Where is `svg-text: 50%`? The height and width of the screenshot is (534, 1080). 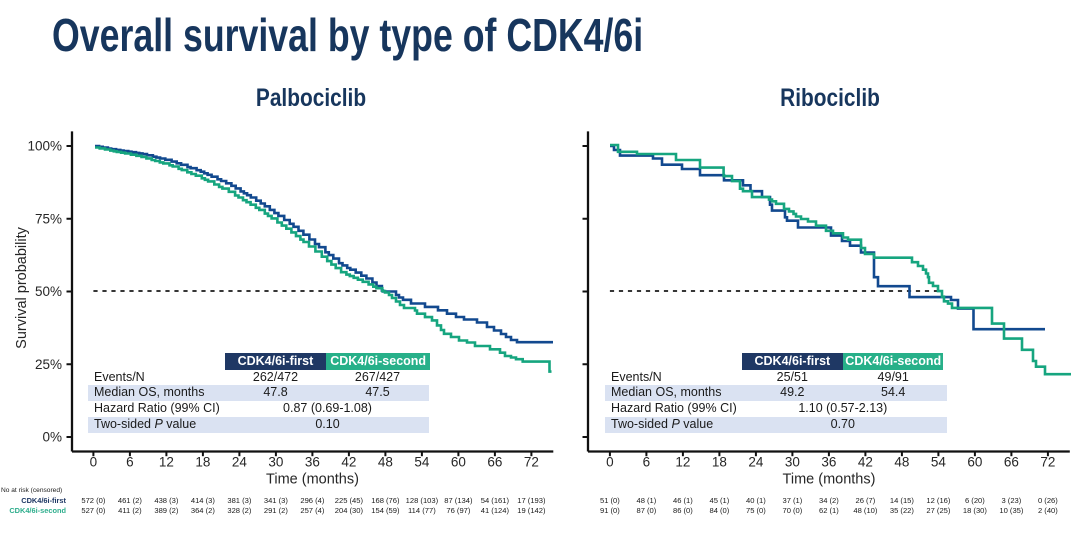
svg-text: 50% is located at coordinates (48, 291).